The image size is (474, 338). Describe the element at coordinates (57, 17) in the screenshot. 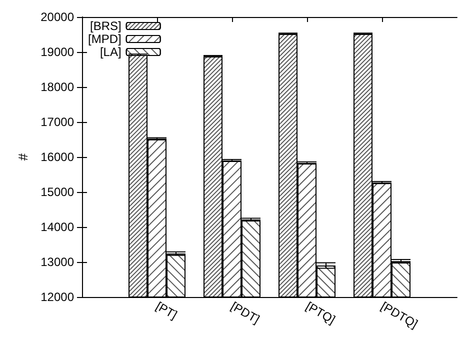

I see `y-tick-label: 20000` at that location.